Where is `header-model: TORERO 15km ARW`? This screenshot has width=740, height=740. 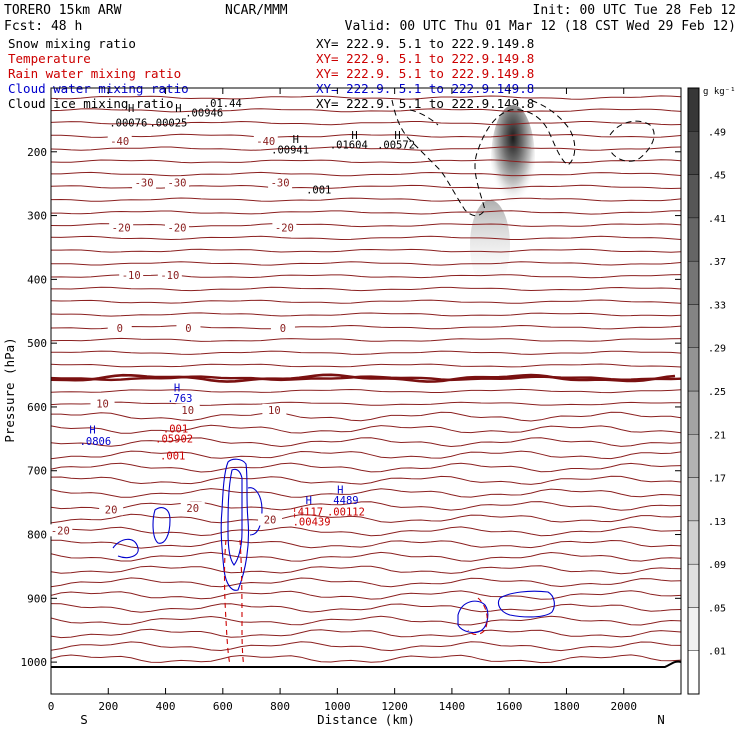 header-model: TORERO 15km ARW is located at coordinates (63, 10).